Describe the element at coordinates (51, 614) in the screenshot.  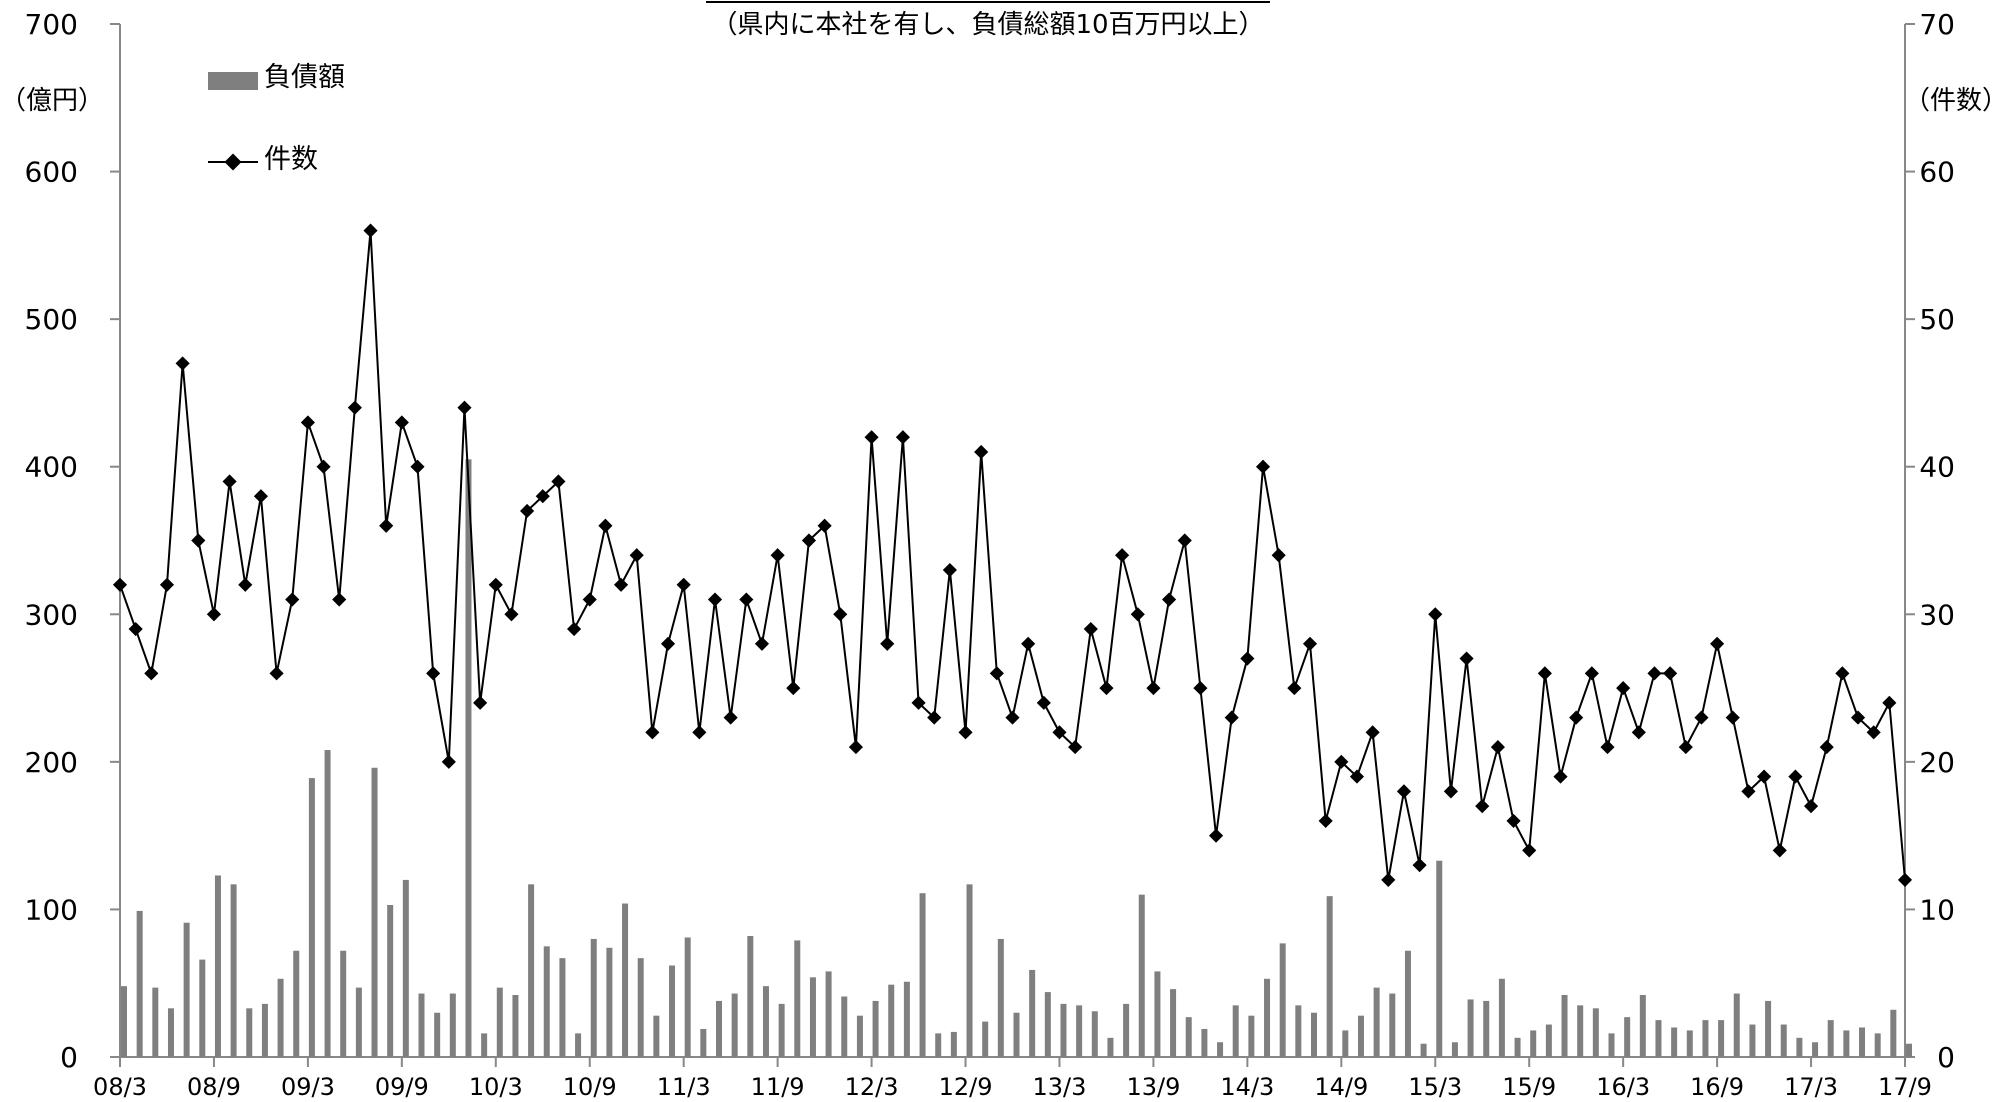
I see `left-tick-label: 300` at that location.